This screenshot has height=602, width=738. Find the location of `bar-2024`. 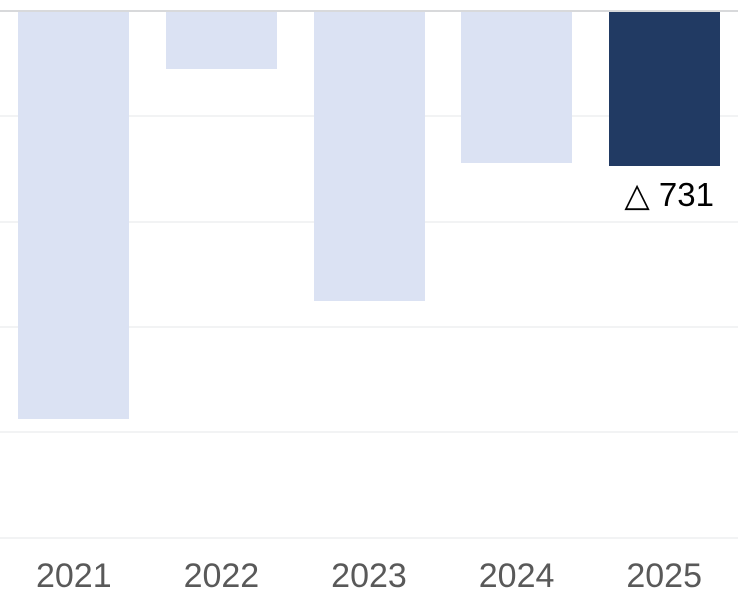

bar-2024 is located at coordinates (517, 87).